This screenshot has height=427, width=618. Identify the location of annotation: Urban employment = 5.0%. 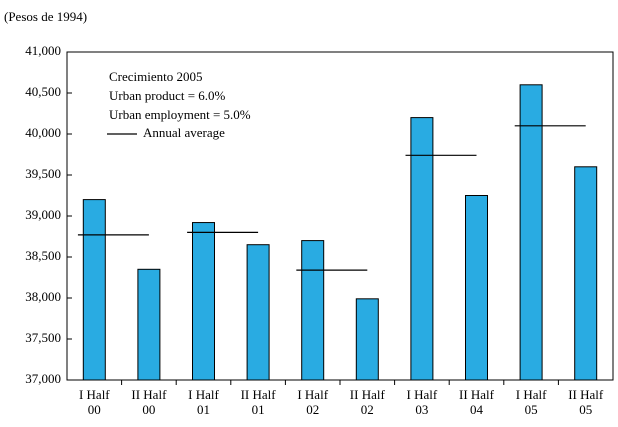
(180, 114).